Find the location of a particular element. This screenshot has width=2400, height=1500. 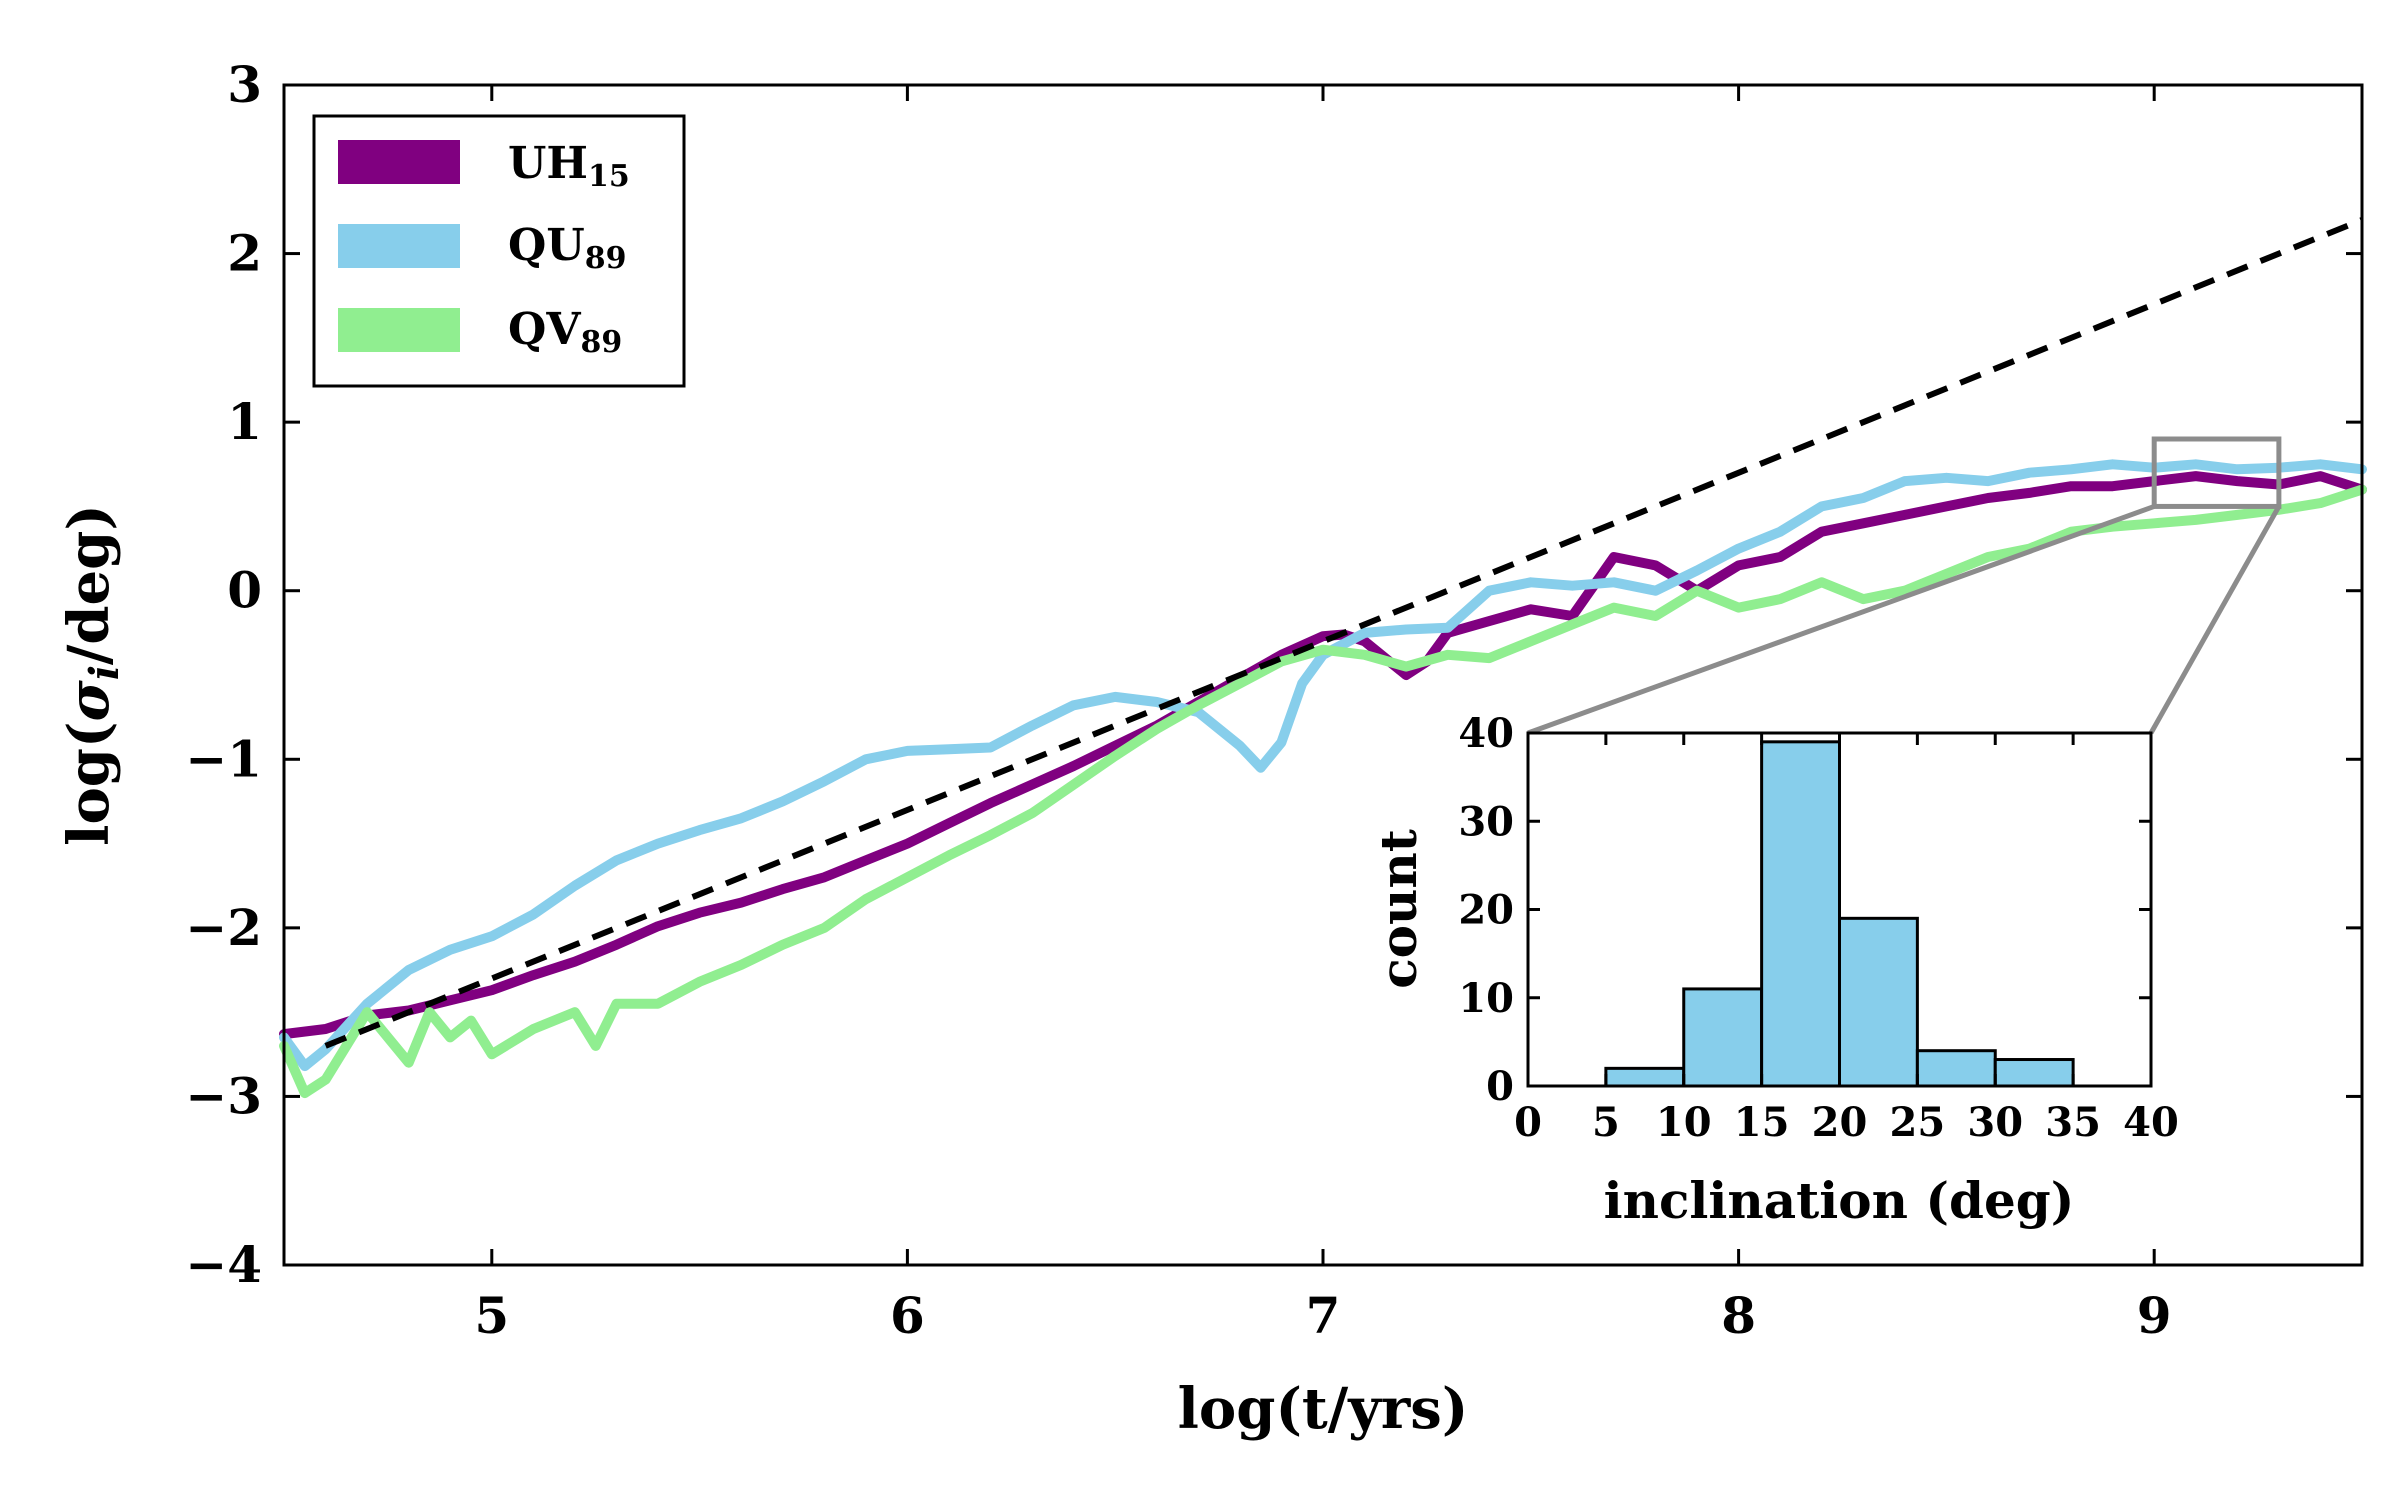

legend-label-qv89: QV89 is located at coordinates (565, 332).